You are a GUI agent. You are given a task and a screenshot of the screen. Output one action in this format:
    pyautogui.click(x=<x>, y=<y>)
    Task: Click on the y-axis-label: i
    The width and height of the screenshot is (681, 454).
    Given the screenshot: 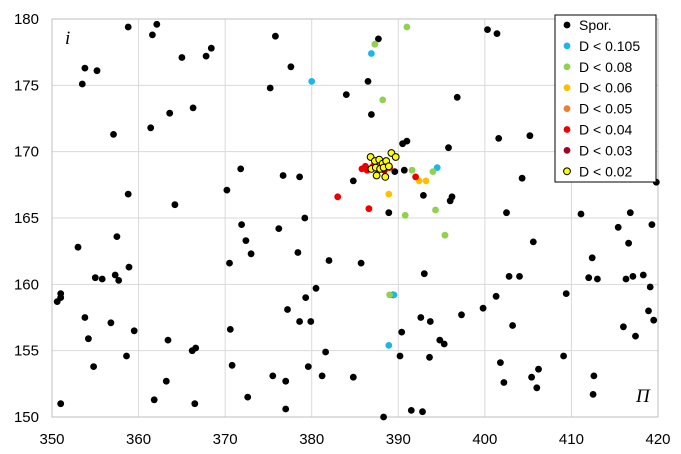 What is the action you would take?
    pyautogui.click(x=67, y=38)
    